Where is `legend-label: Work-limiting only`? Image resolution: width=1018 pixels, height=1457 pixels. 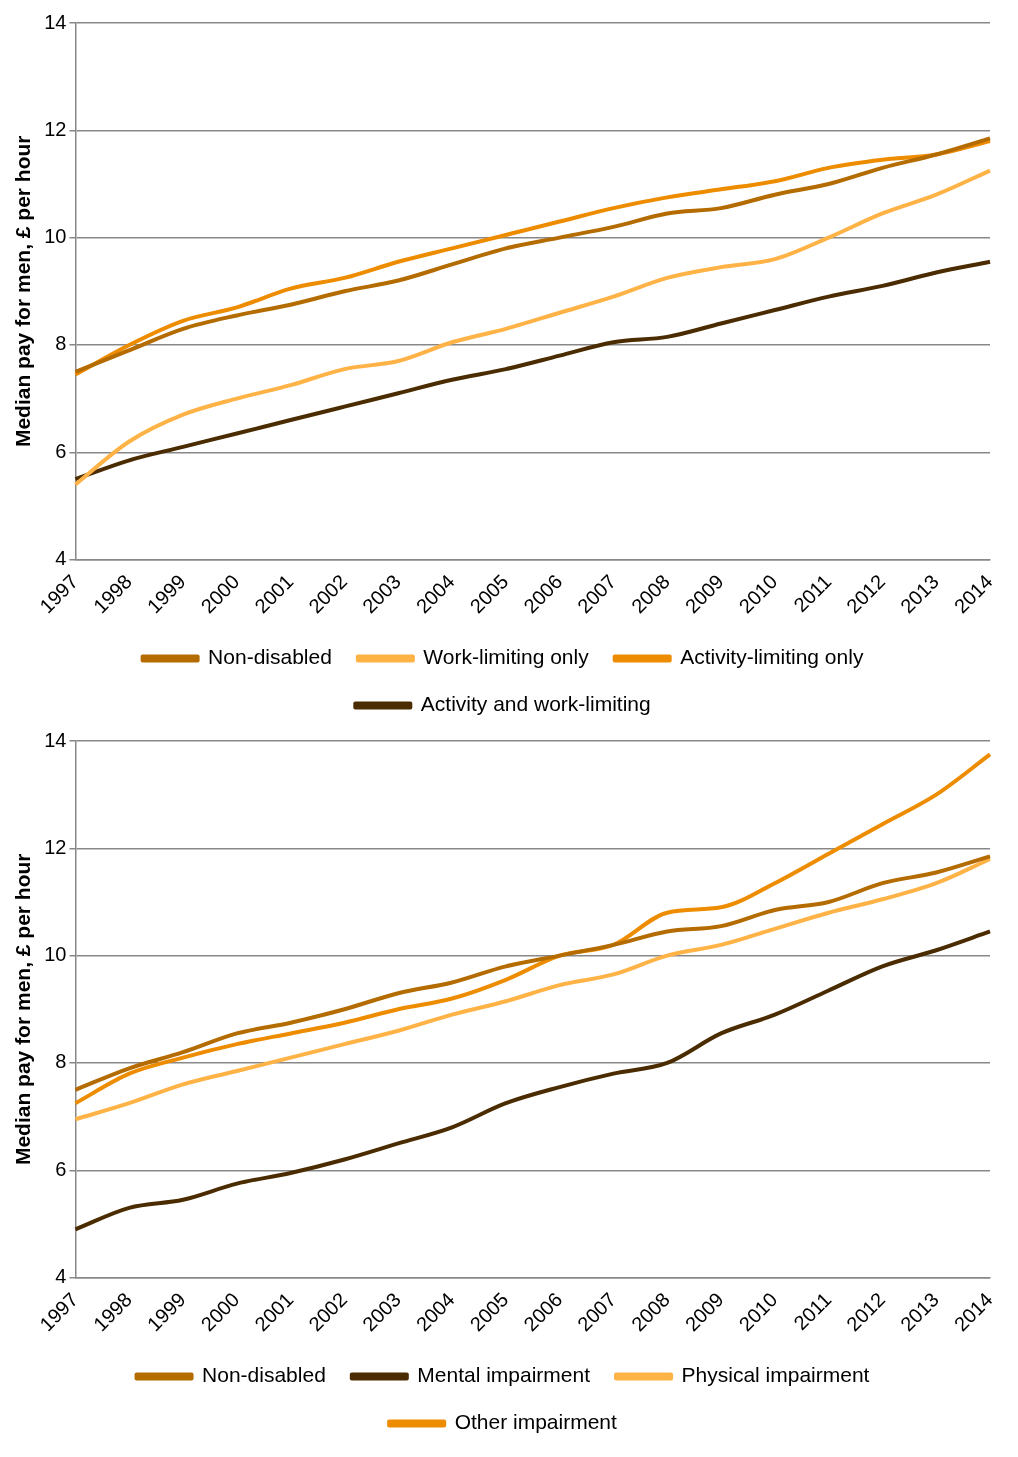 legend-label: Work-limiting only is located at coordinates (506, 657).